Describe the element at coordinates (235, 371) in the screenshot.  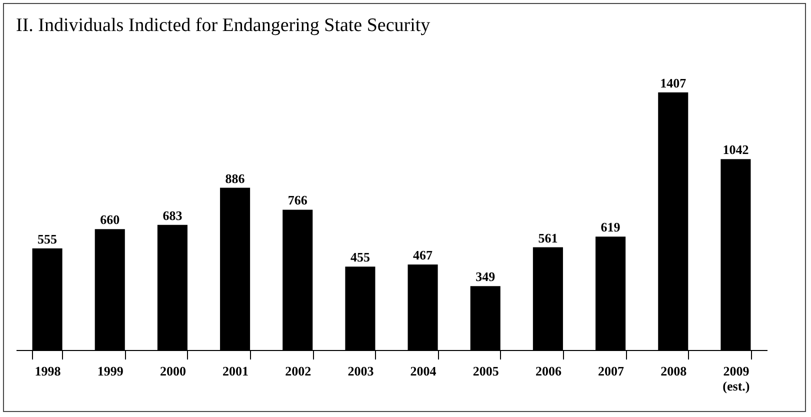
I see `x-tick-label: 2001` at that location.